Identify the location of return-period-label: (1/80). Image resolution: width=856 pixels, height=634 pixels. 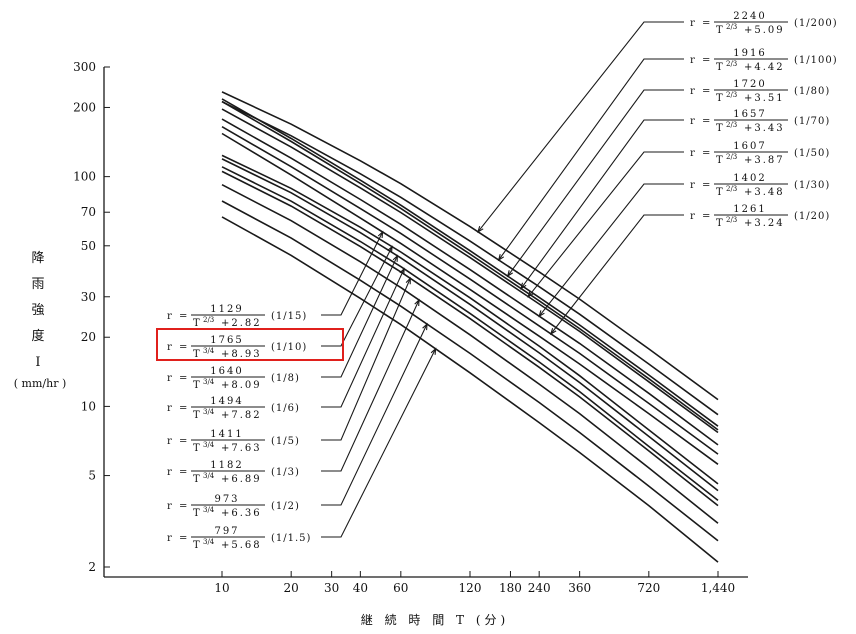
(812, 91).